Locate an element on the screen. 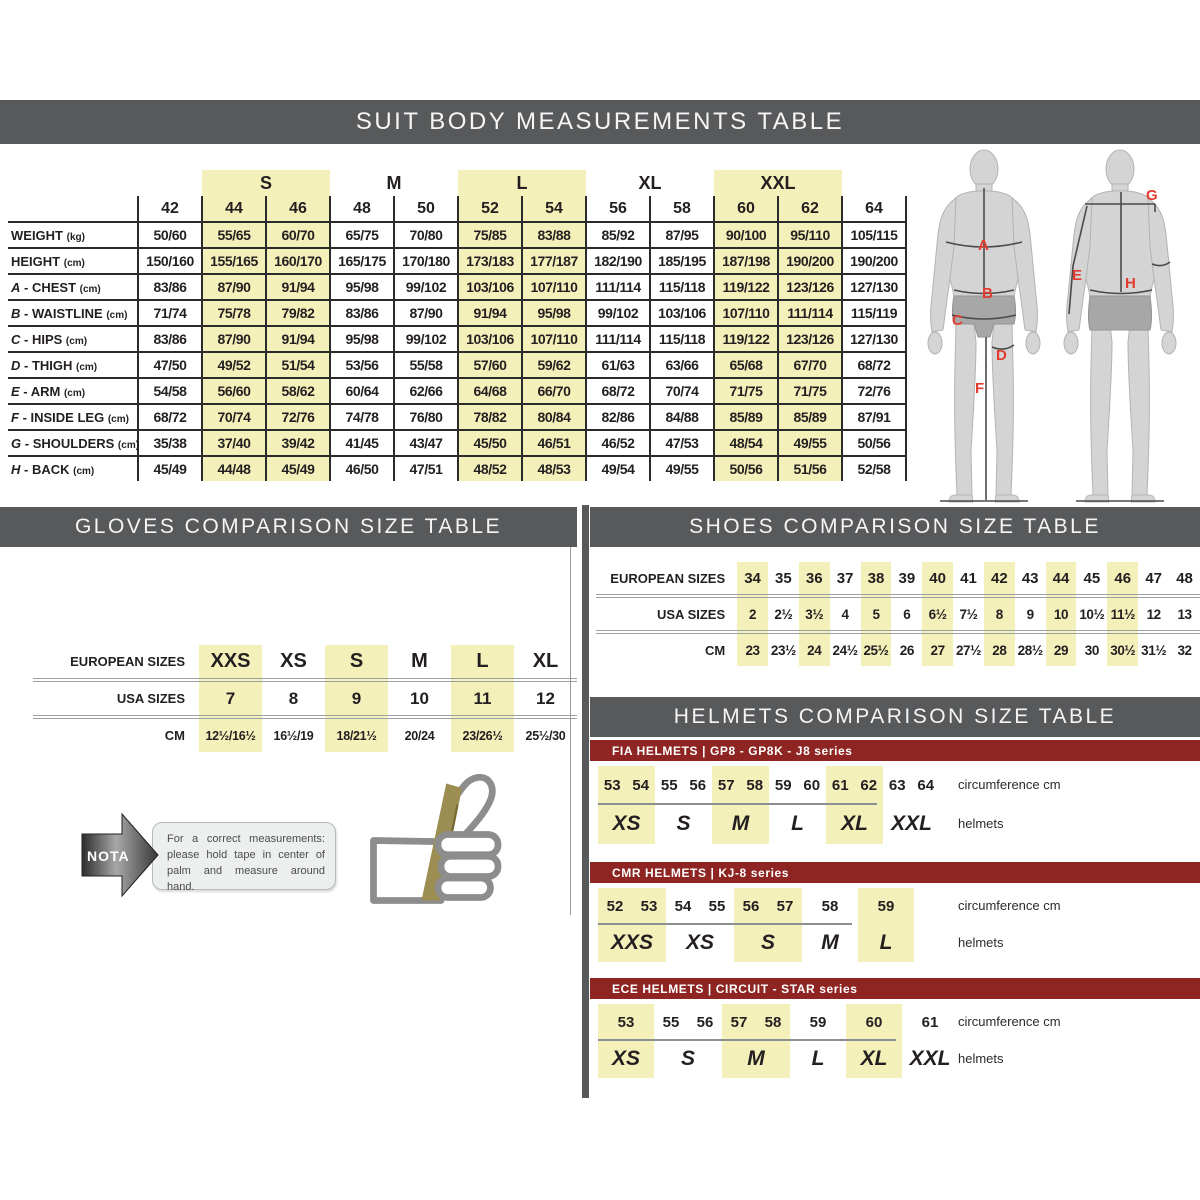  helmet-circumference-values: 60 is located at coordinates (874, 1022).